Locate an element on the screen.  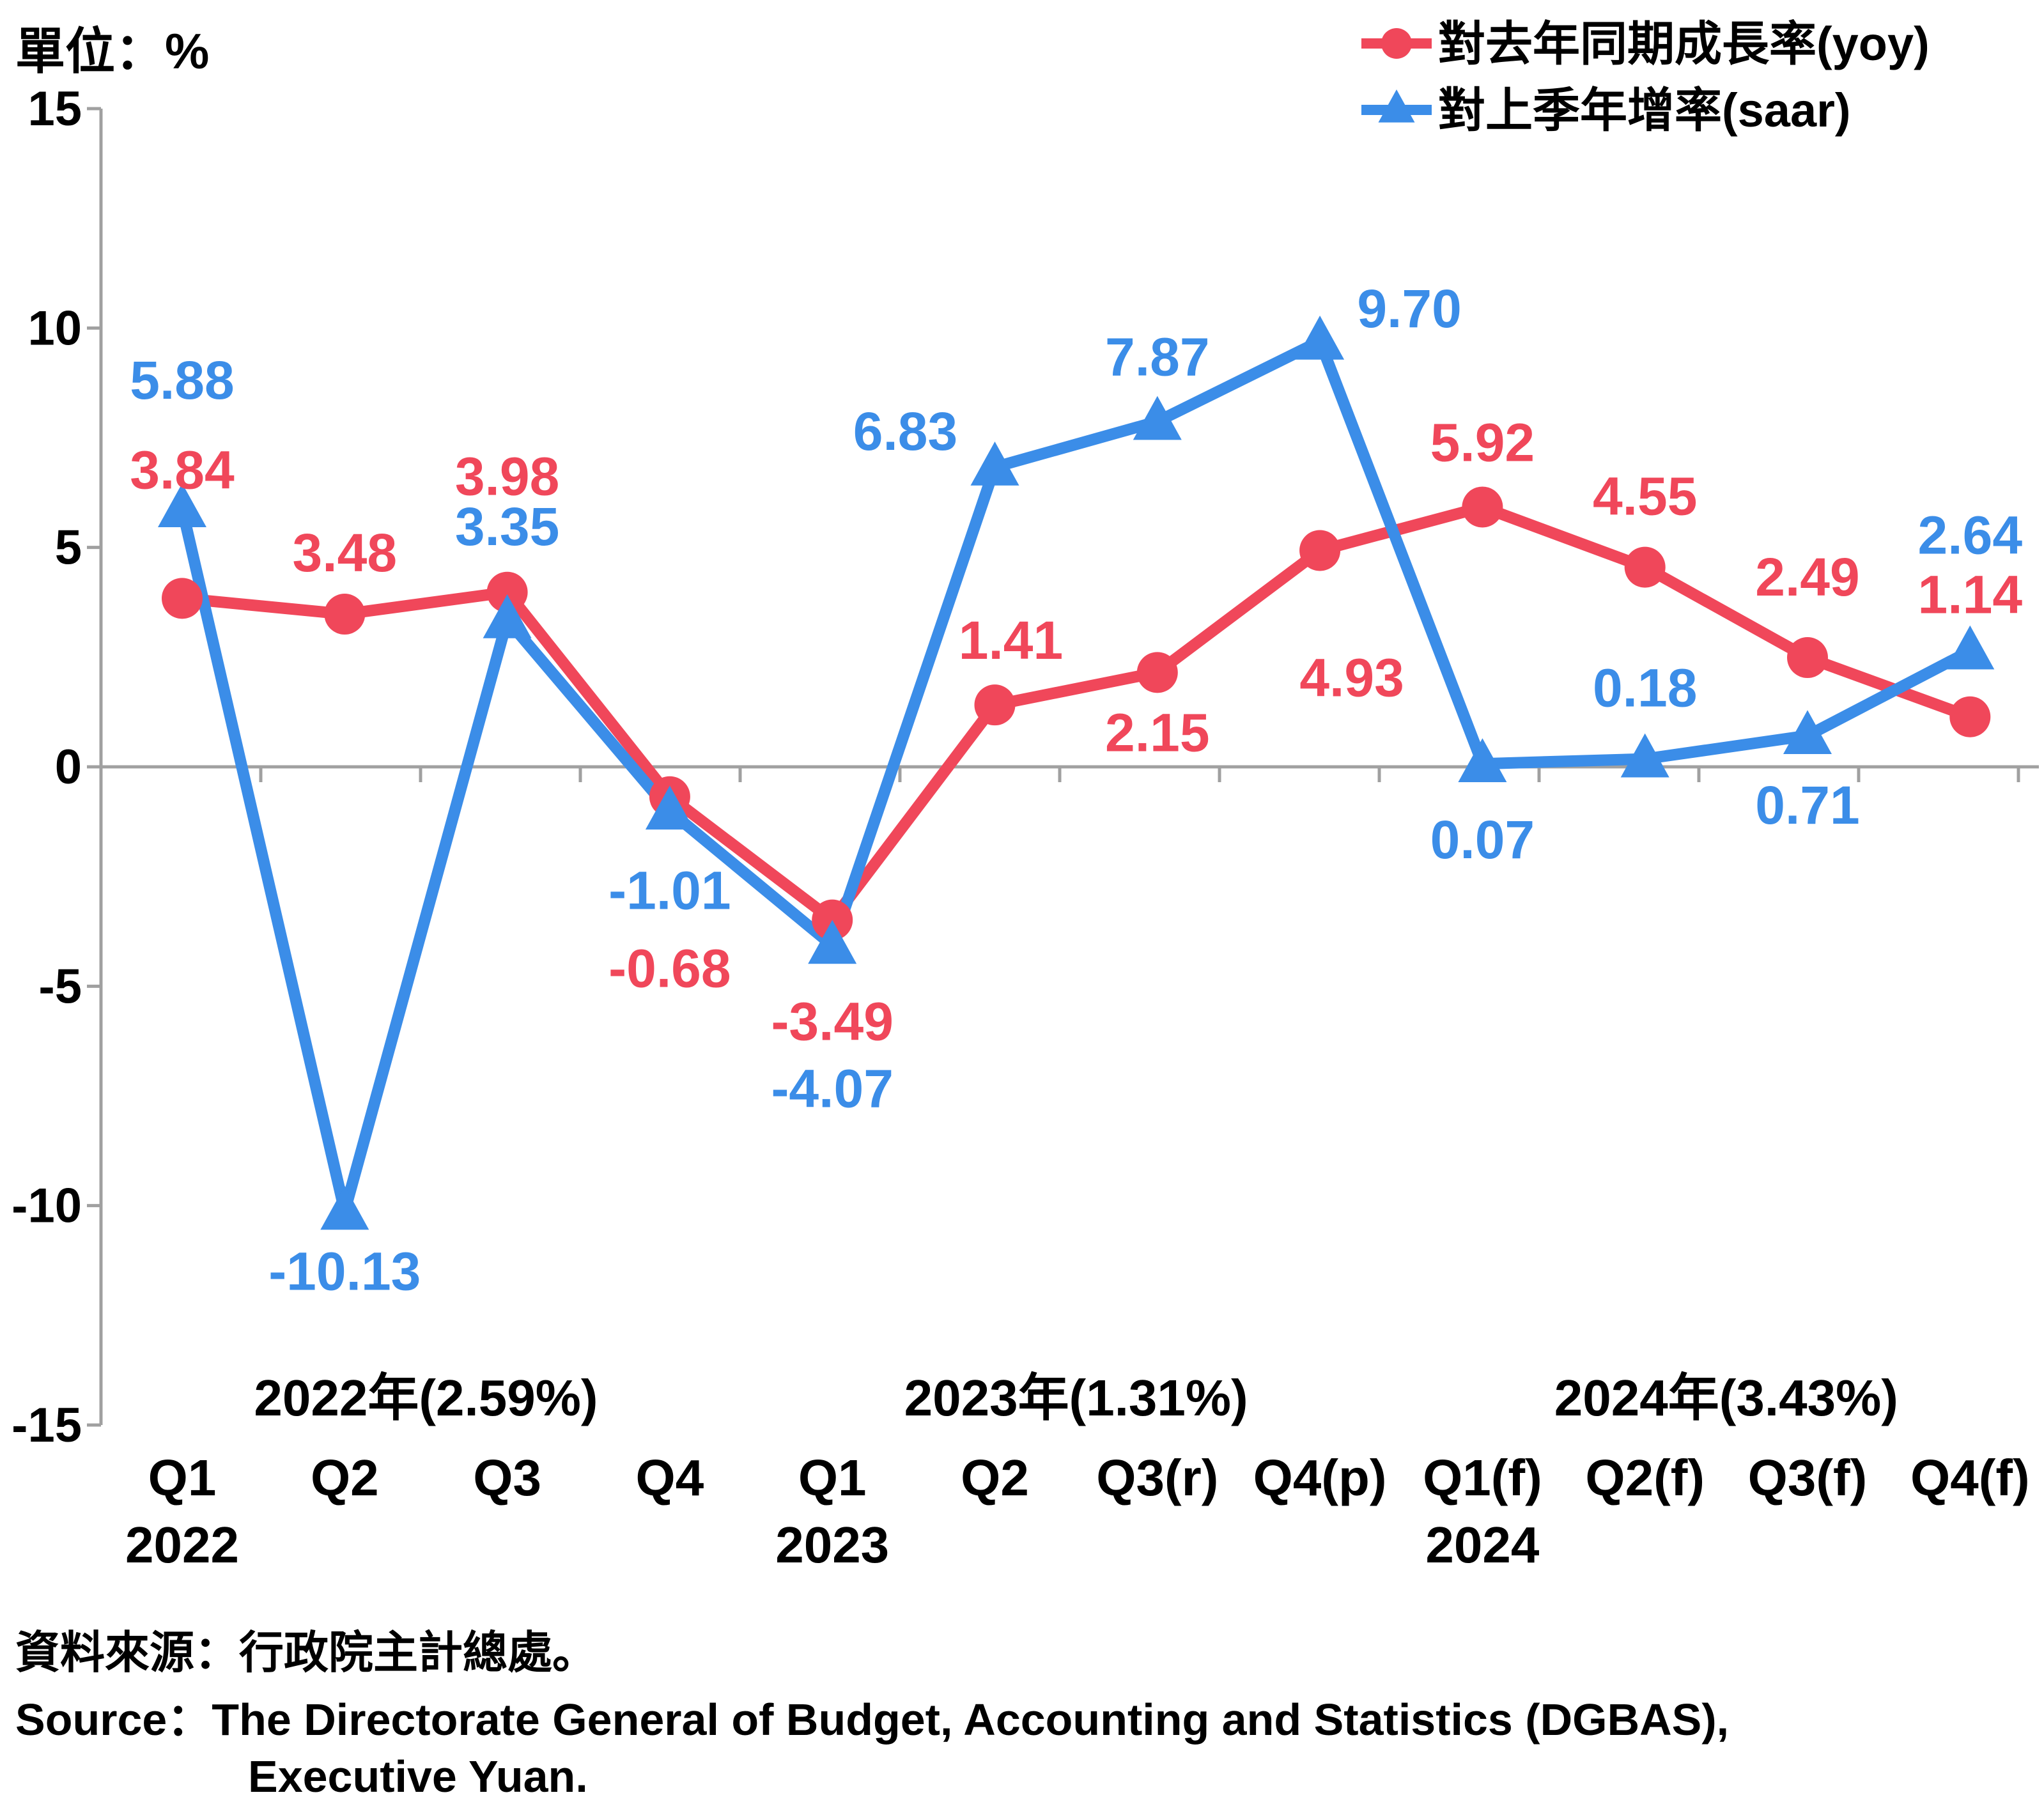
saar-data-label: -1.01 is located at coordinates (669, 890).